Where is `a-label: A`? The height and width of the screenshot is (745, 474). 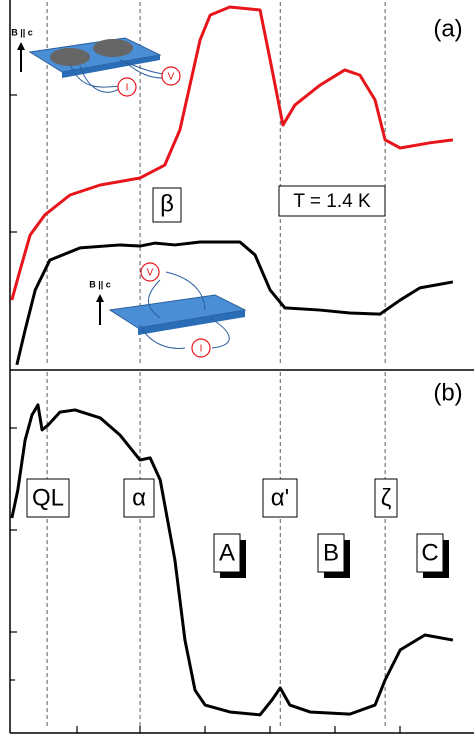
a-label: A is located at coordinates (227, 552).